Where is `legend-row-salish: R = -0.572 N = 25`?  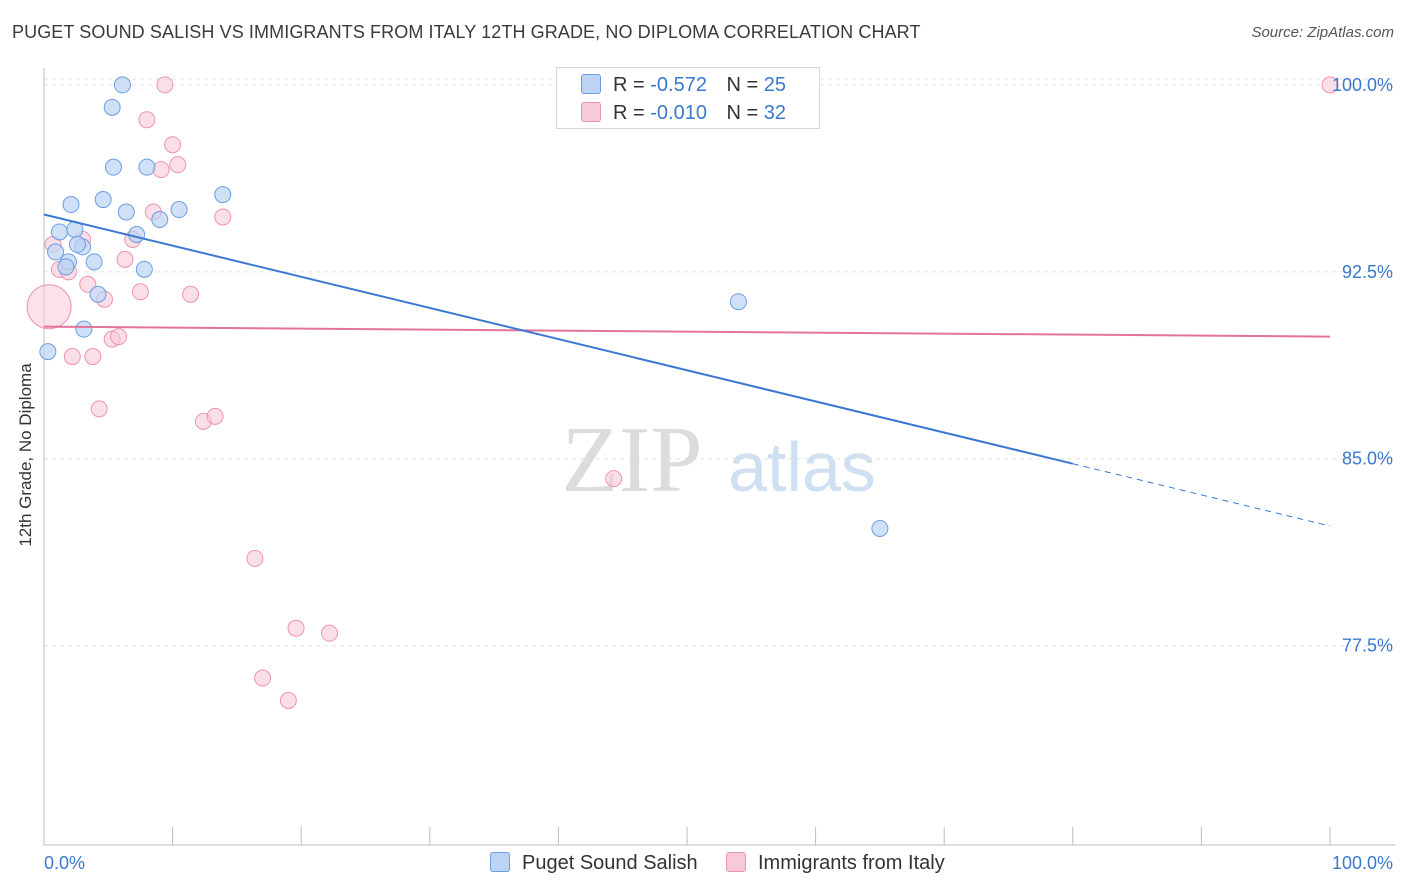 legend-row-salish: R = -0.572 N = 25 is located at coordinates (683, 87).